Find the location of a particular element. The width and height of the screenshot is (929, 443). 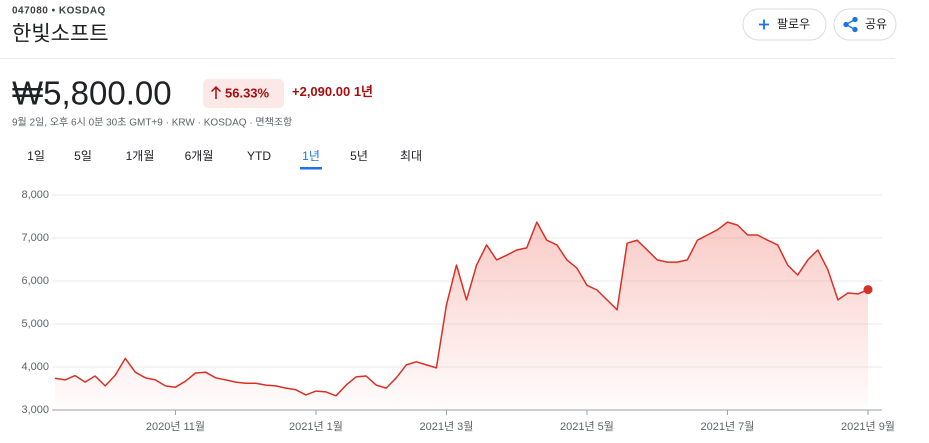

follow-button: 팔로우 is located at coordinates (784, 24).